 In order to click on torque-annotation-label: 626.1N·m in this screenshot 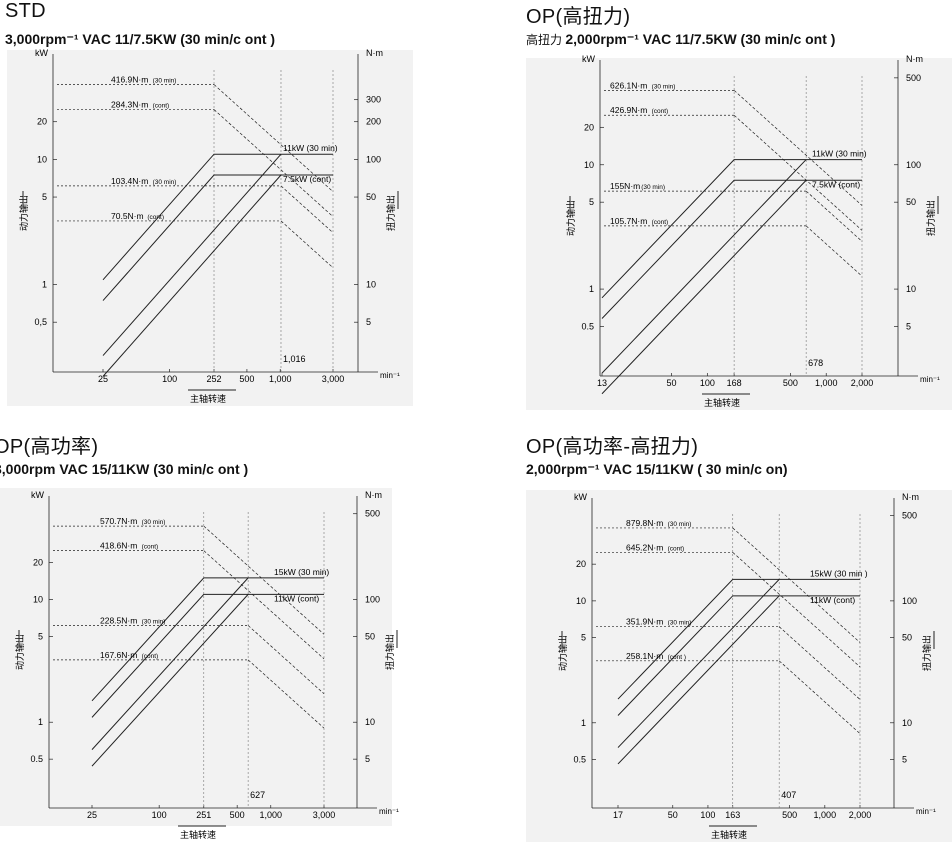, I will do `click(628, 85)`.